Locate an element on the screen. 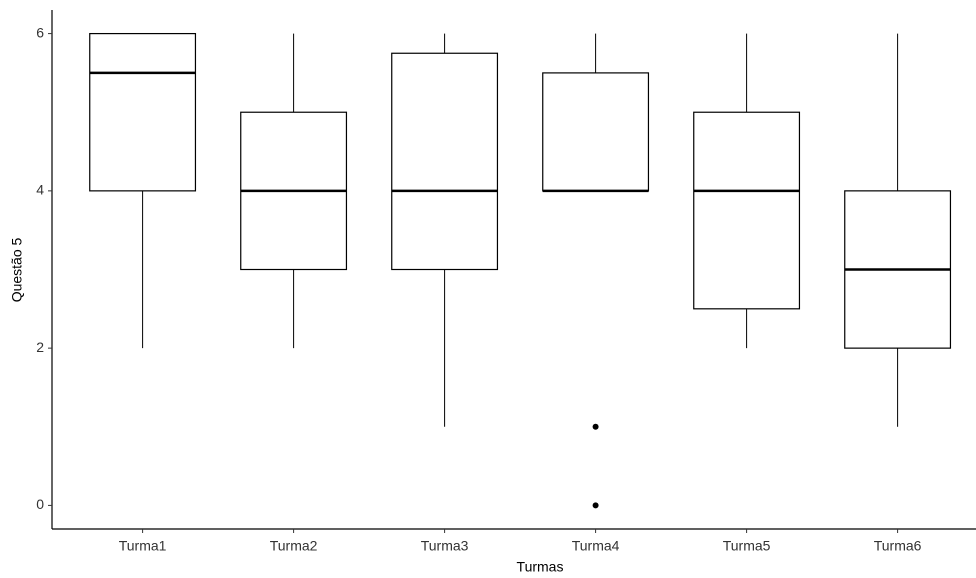 This screenshot has width=976, height=578. x-tick-label: Turma5 is located at coordinates (747, 546).